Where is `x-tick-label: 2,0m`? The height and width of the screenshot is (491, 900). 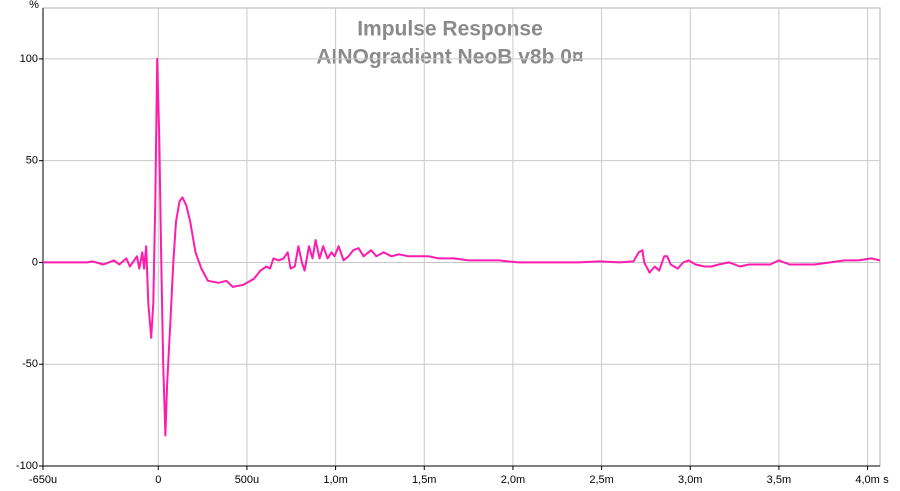 x-tick-label: 2,0m is located at coordinates (513, 480).